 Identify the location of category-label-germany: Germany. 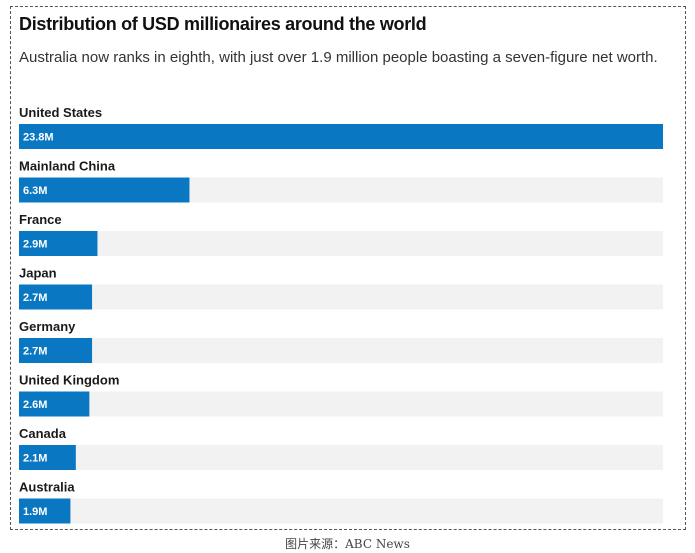
(47, 326).